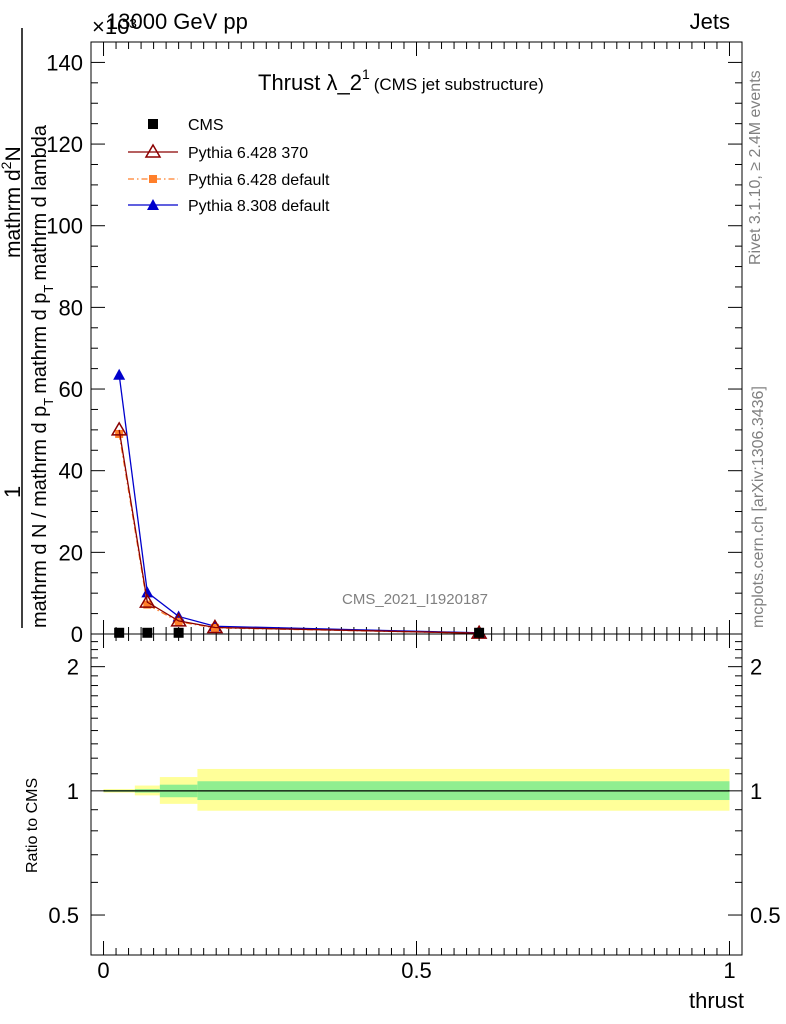 This screenshot has height=1024, width=786. What do you see at coordinates (73, 791) in the screenshot?
I see `ratio-ytick-label: 1` at bounding box center [73, 791].